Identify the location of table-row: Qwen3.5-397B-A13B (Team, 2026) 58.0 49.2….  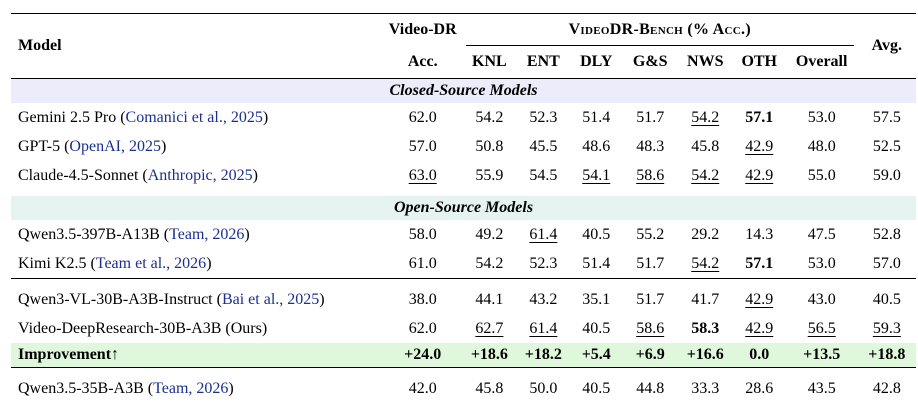
(463, 234).